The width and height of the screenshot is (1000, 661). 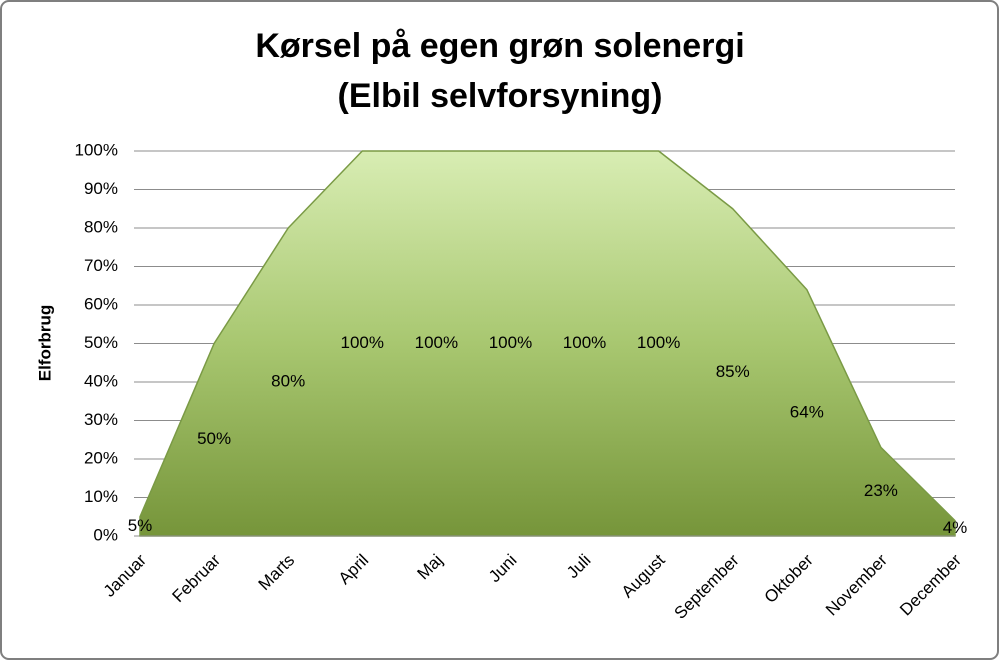 I want to click on y-tick-label: 40%, so click(x=101, y=380).